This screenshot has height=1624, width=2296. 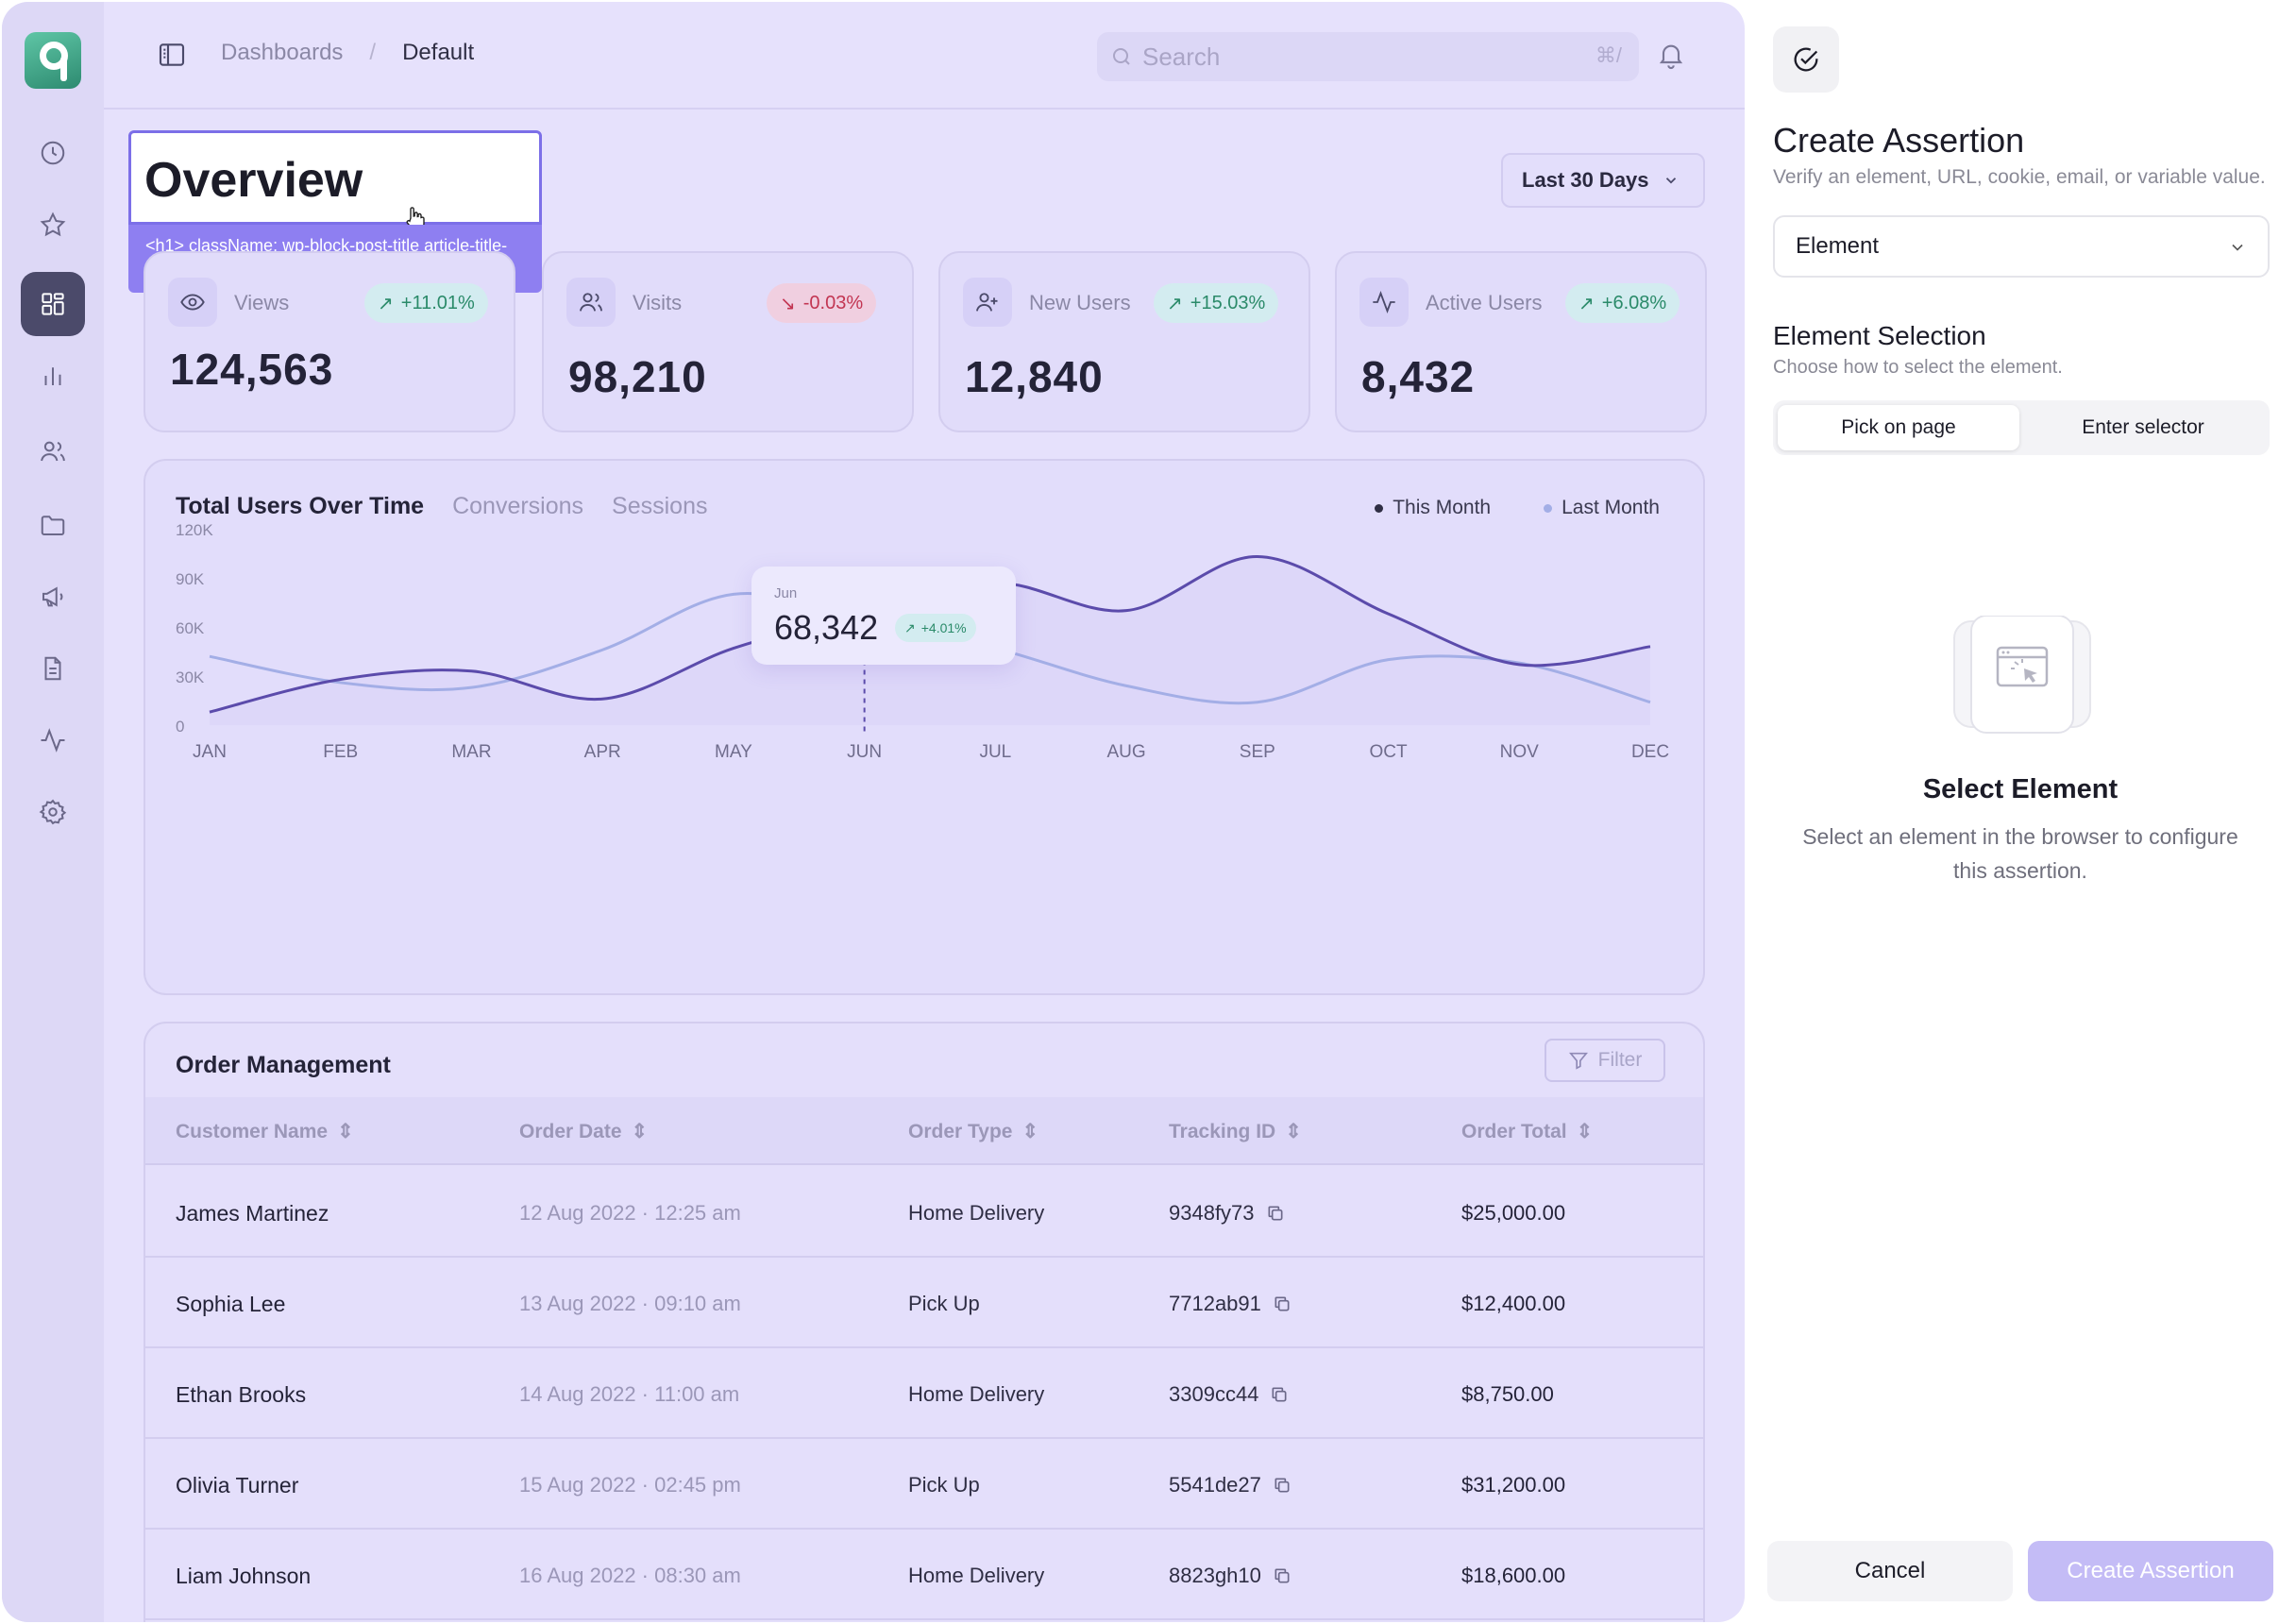 I want to click on icon-rail, so click(x=53, y=812).